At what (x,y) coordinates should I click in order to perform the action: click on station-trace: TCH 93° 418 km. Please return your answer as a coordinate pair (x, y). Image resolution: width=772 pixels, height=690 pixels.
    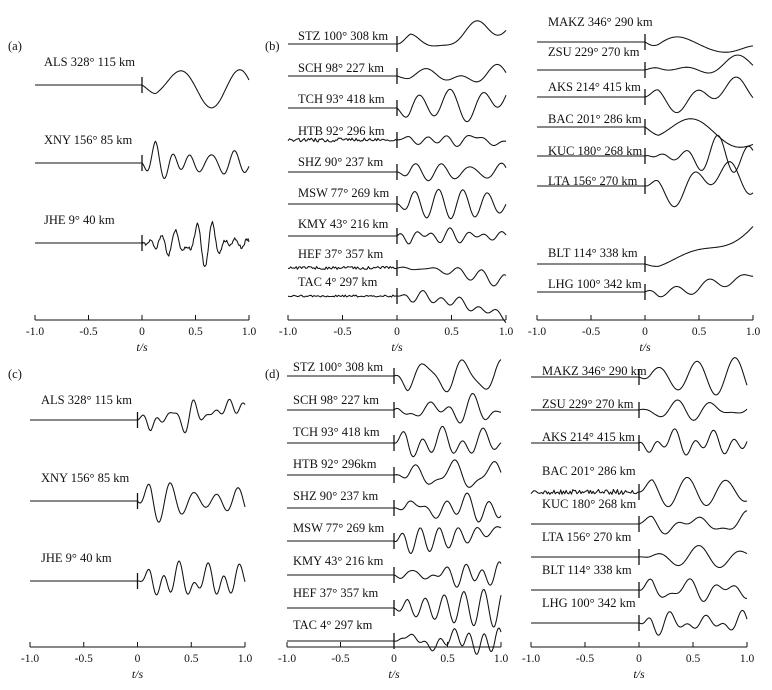
    Looking at the image, I should click on (394, 441).